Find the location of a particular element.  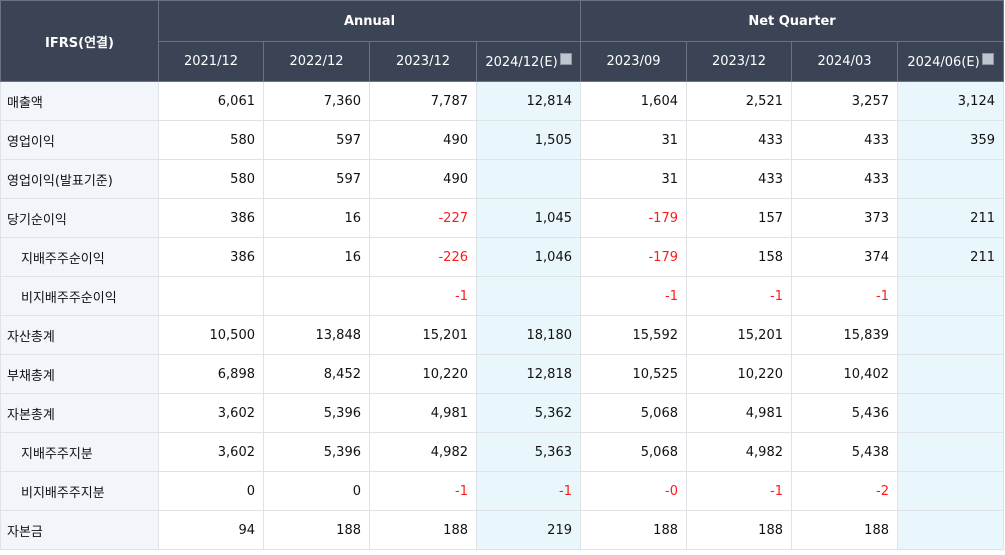

period-label: 2021/12 is located at coordinates (210, 61).